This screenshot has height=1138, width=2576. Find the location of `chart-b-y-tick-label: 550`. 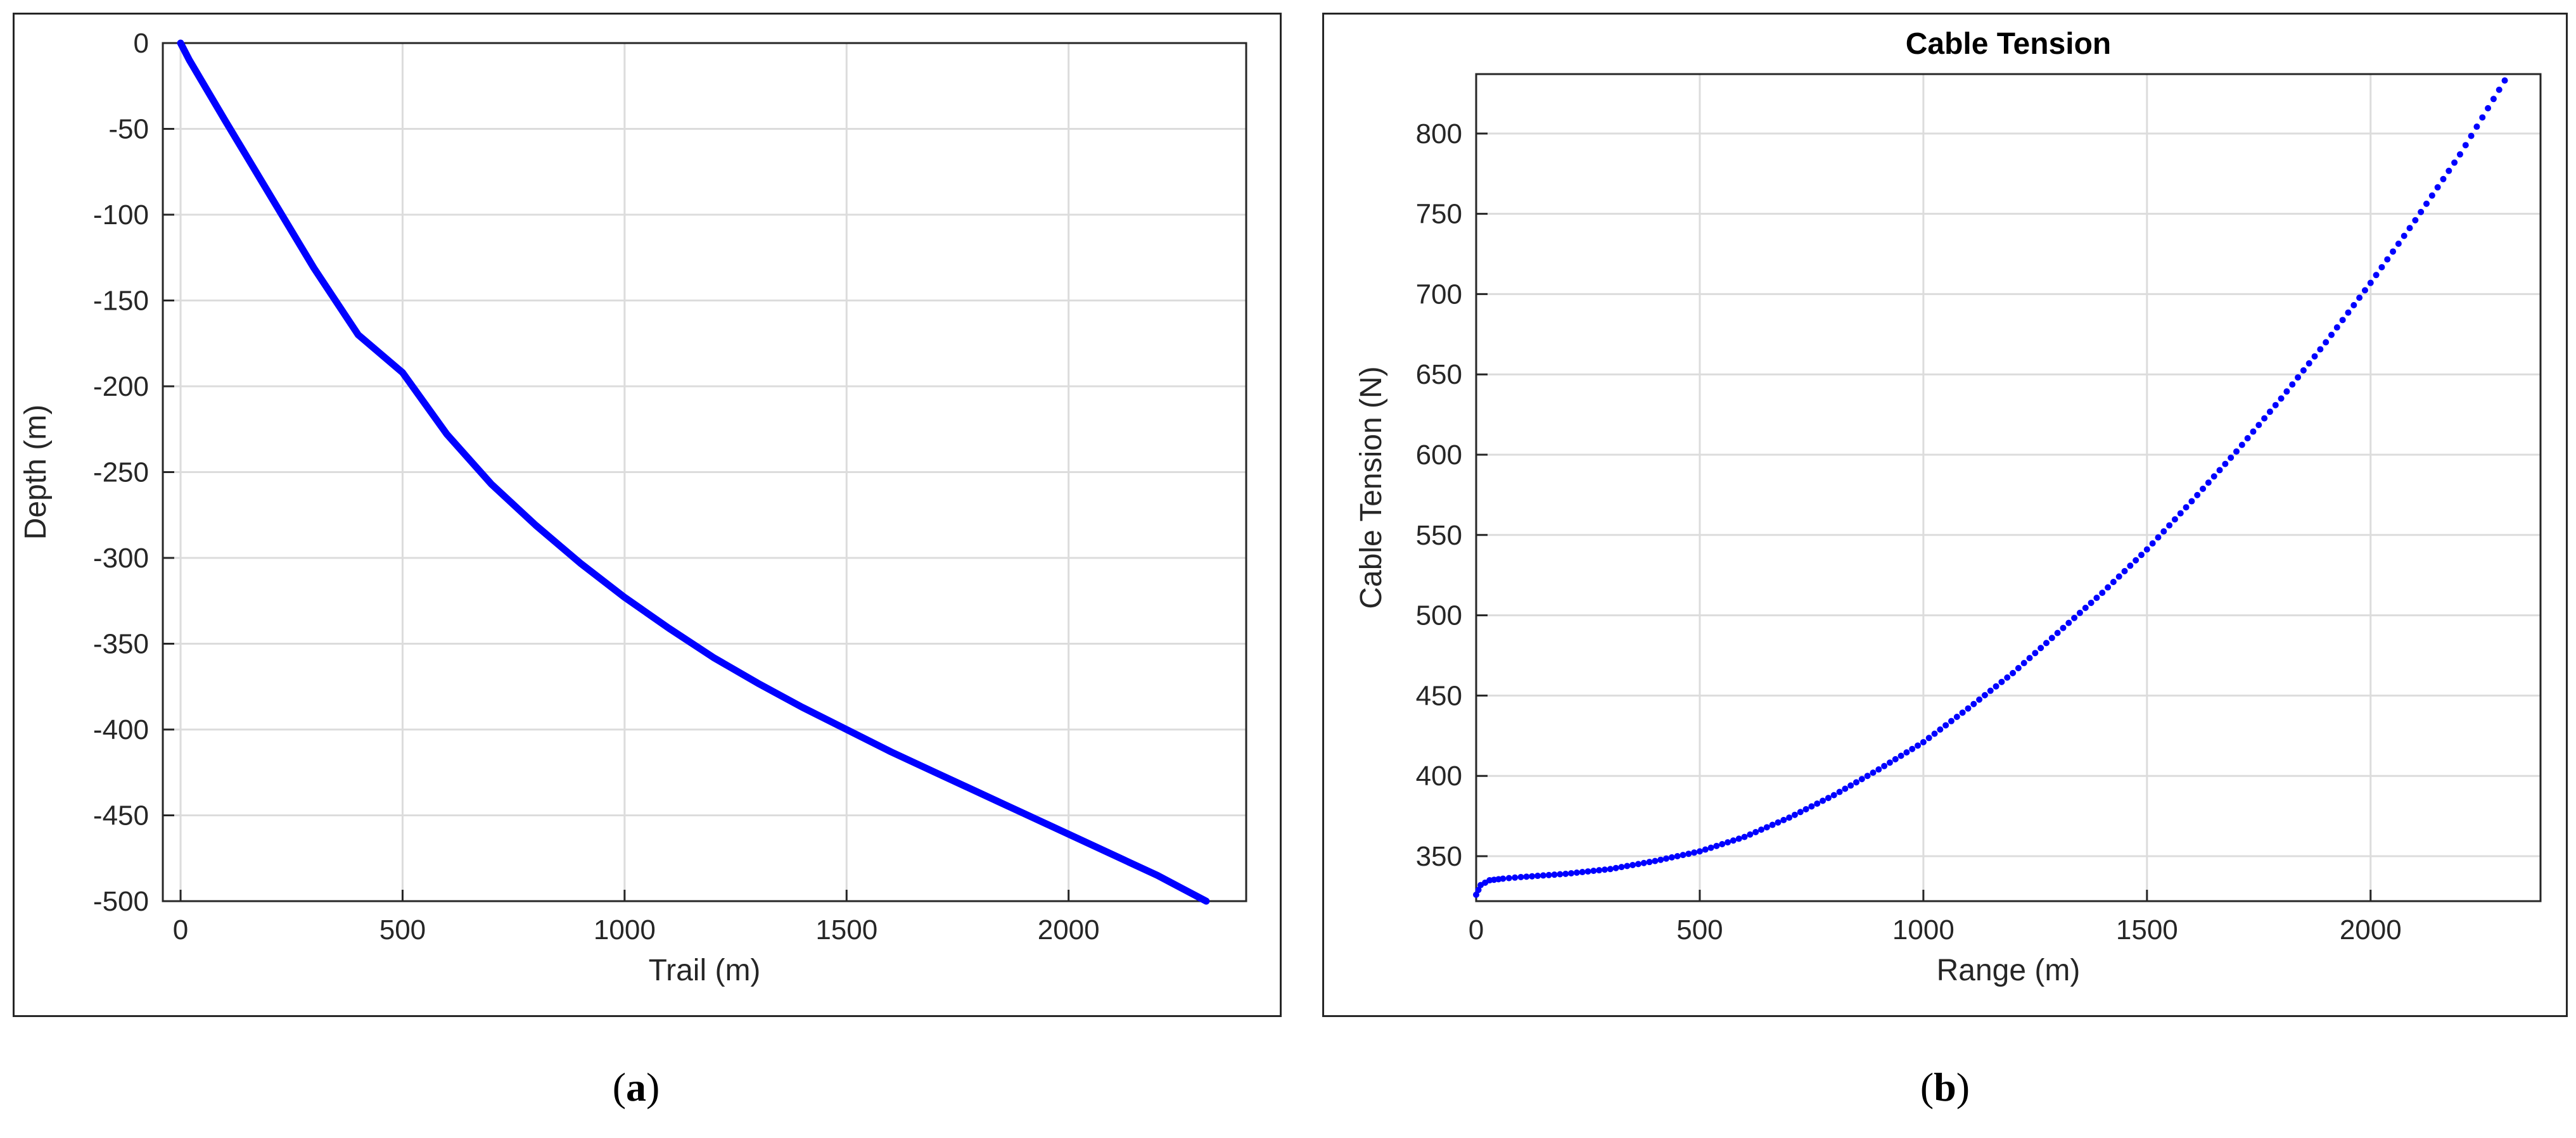

chart-b-y-tick-label: 550 is located at coordinates (1439, 535).